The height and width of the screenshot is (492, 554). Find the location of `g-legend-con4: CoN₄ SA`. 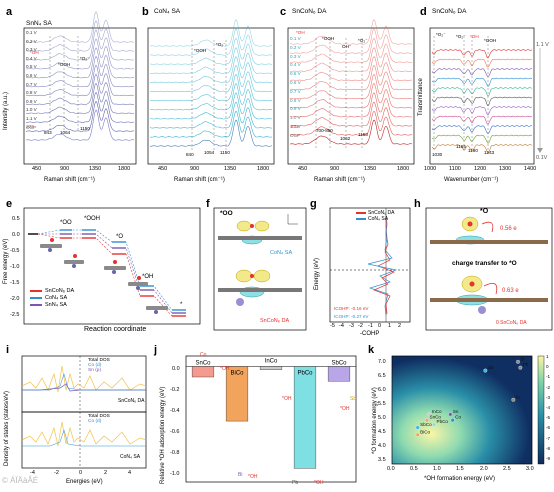

g-legend-con4: CoN₄ SA is located at coordinates (378, 219).